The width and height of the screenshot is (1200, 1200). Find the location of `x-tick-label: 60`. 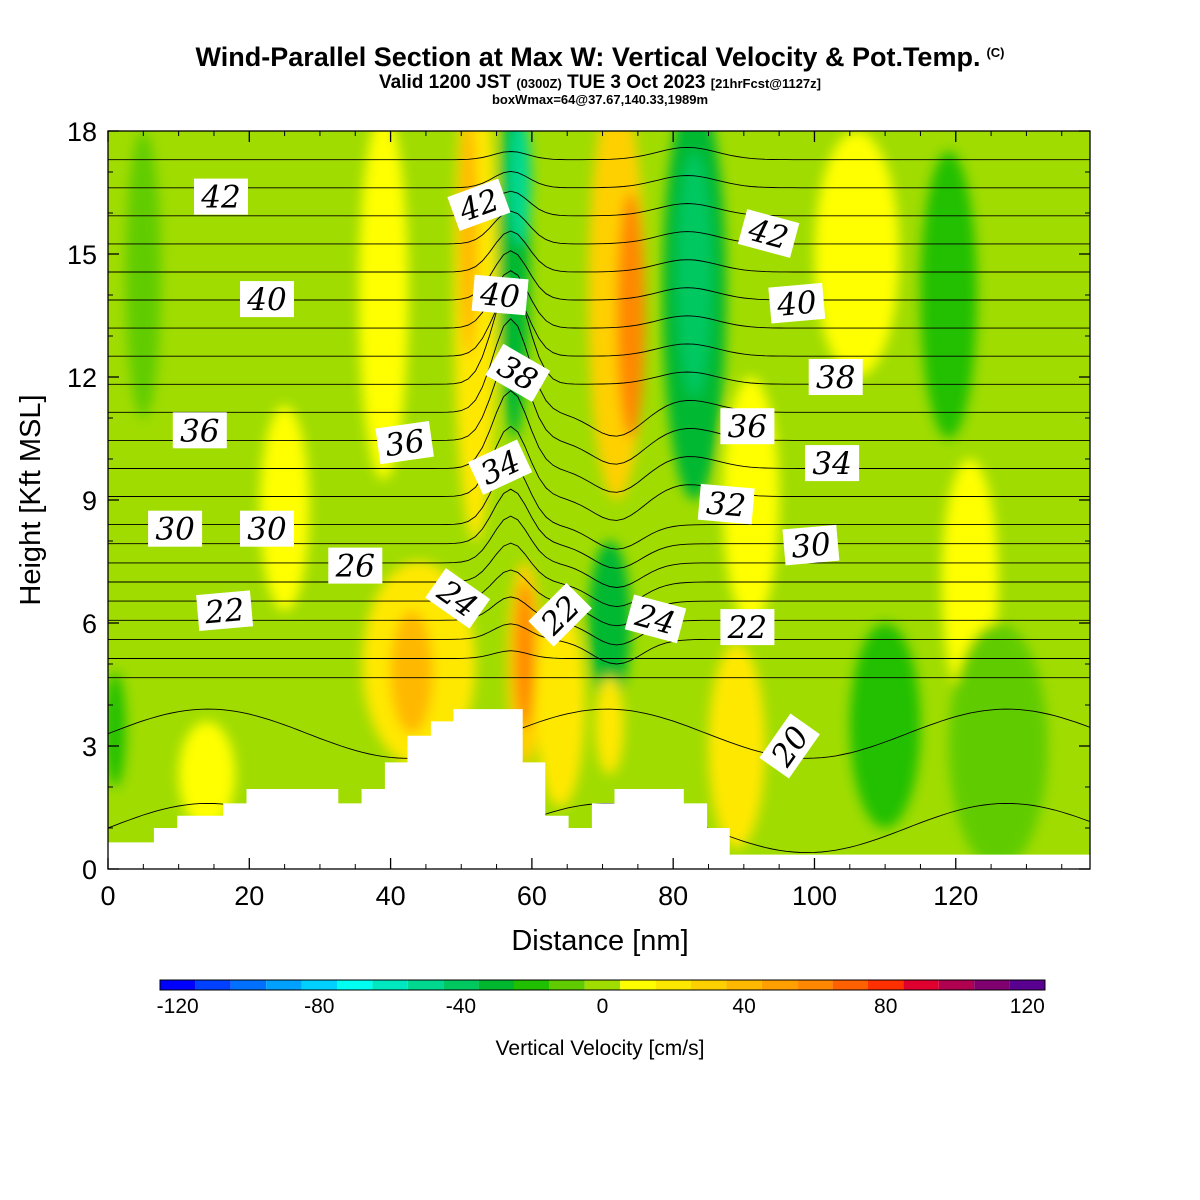

x-tick-label: 60 is located at coordinates (532, 896).